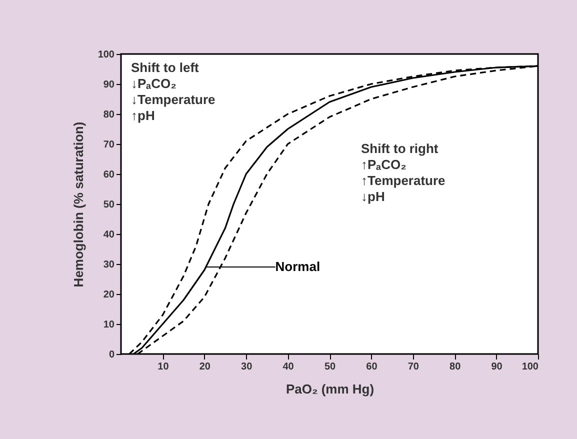 This screenshot has width=577, height=439. I want to click on x-tick-label: 30, so click(247, 367).